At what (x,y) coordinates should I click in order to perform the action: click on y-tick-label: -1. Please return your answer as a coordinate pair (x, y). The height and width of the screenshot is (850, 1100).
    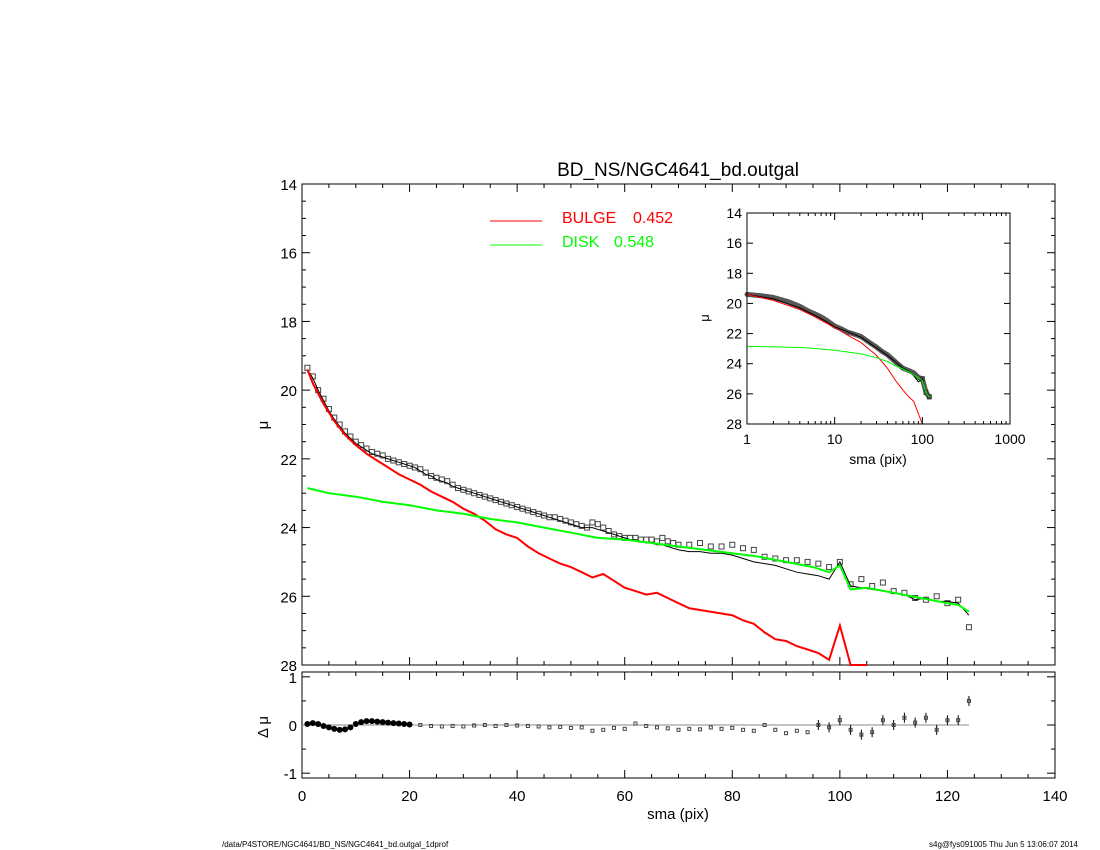
    Looking at the image, I should click on (290, 774).